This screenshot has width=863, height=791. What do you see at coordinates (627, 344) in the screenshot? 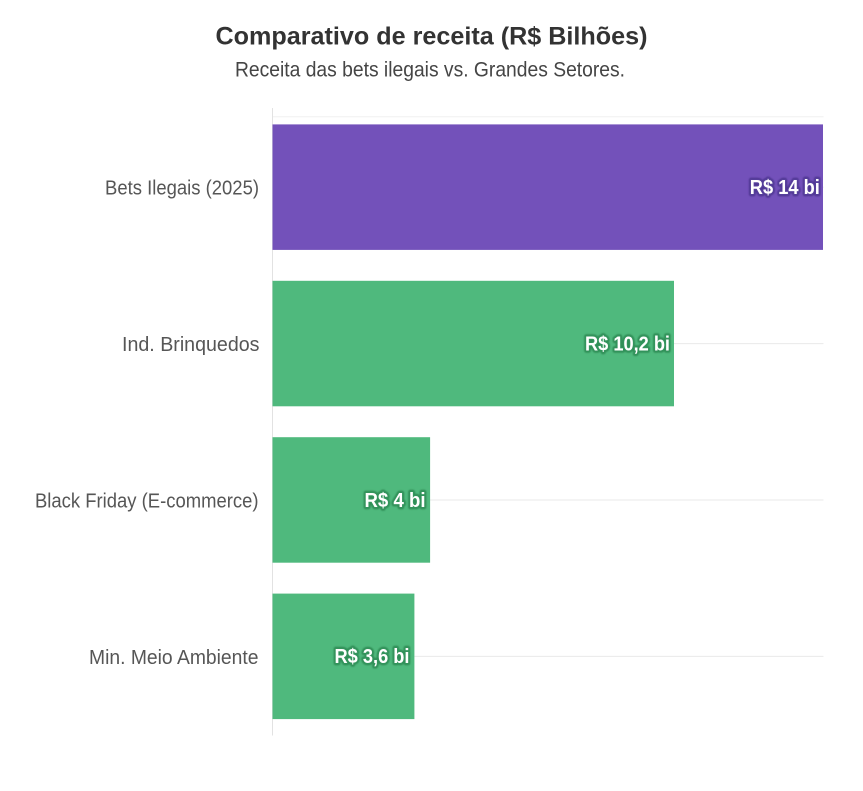
I see `svg-text: R$ 10,2 bi` at bounding box center [627, 344].